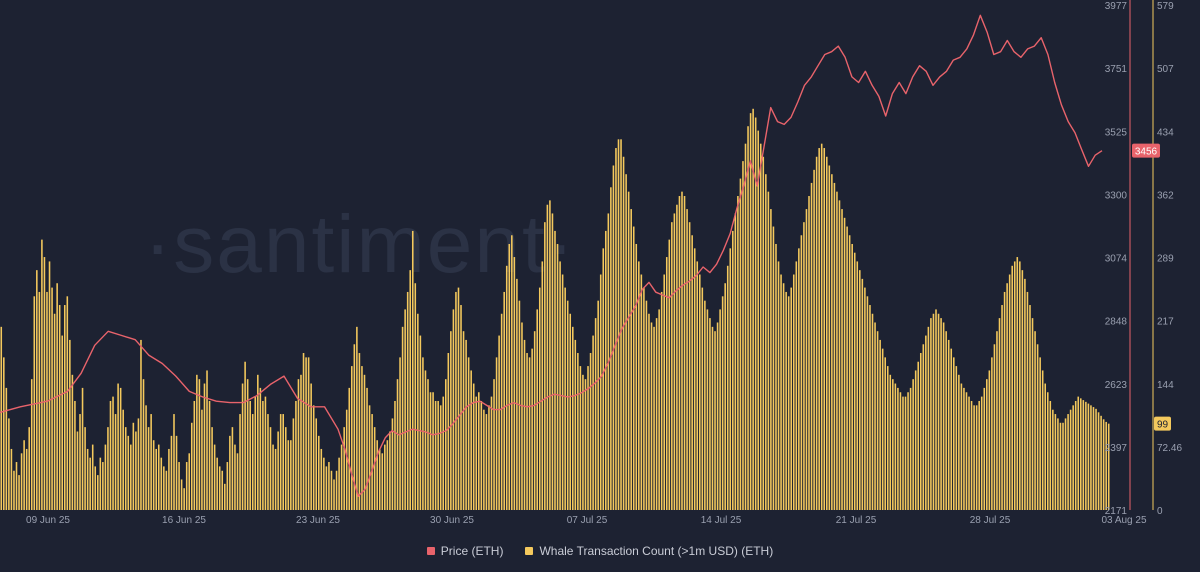 This screenshot has height=572, width=1200. What do you see at coordinates (1160, 511) in the screenshot?
I see `count-tick-label: 0` at bounding box center [1160, 511].